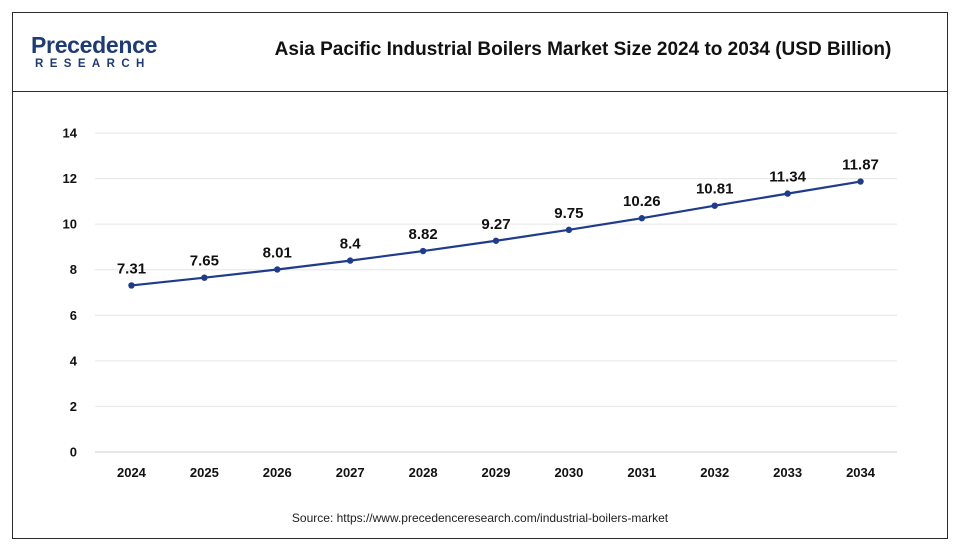 The image size is (960, 553). What do you see at coordinates (861, 472) in the screenshot?
I see `x-tick-label: 2034` at bounding box center [861, 472].